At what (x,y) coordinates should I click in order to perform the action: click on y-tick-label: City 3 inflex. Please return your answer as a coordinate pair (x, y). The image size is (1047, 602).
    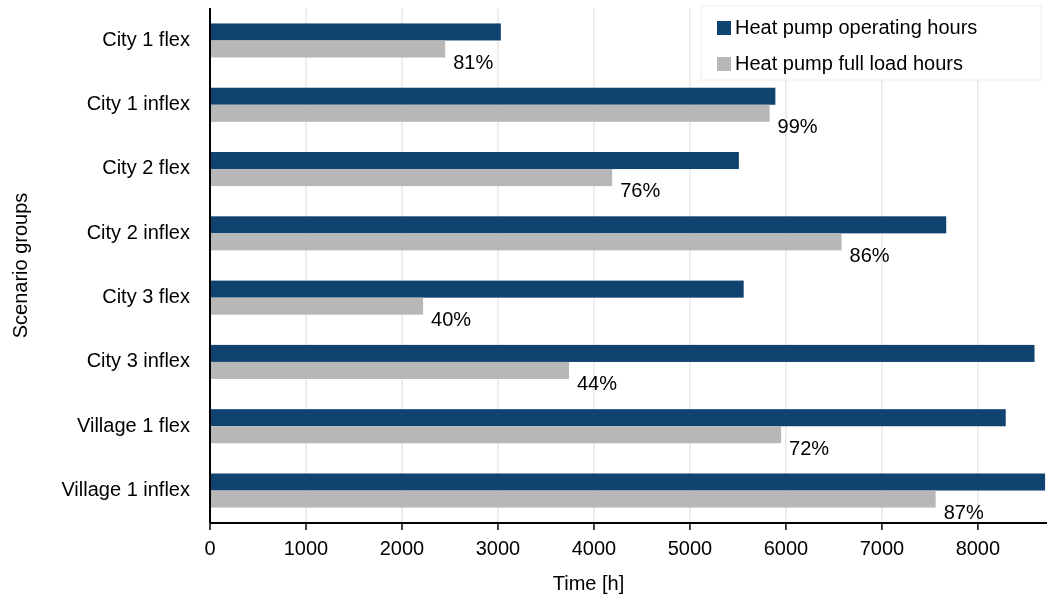
    Looking at the image, I should click on (138, 360).